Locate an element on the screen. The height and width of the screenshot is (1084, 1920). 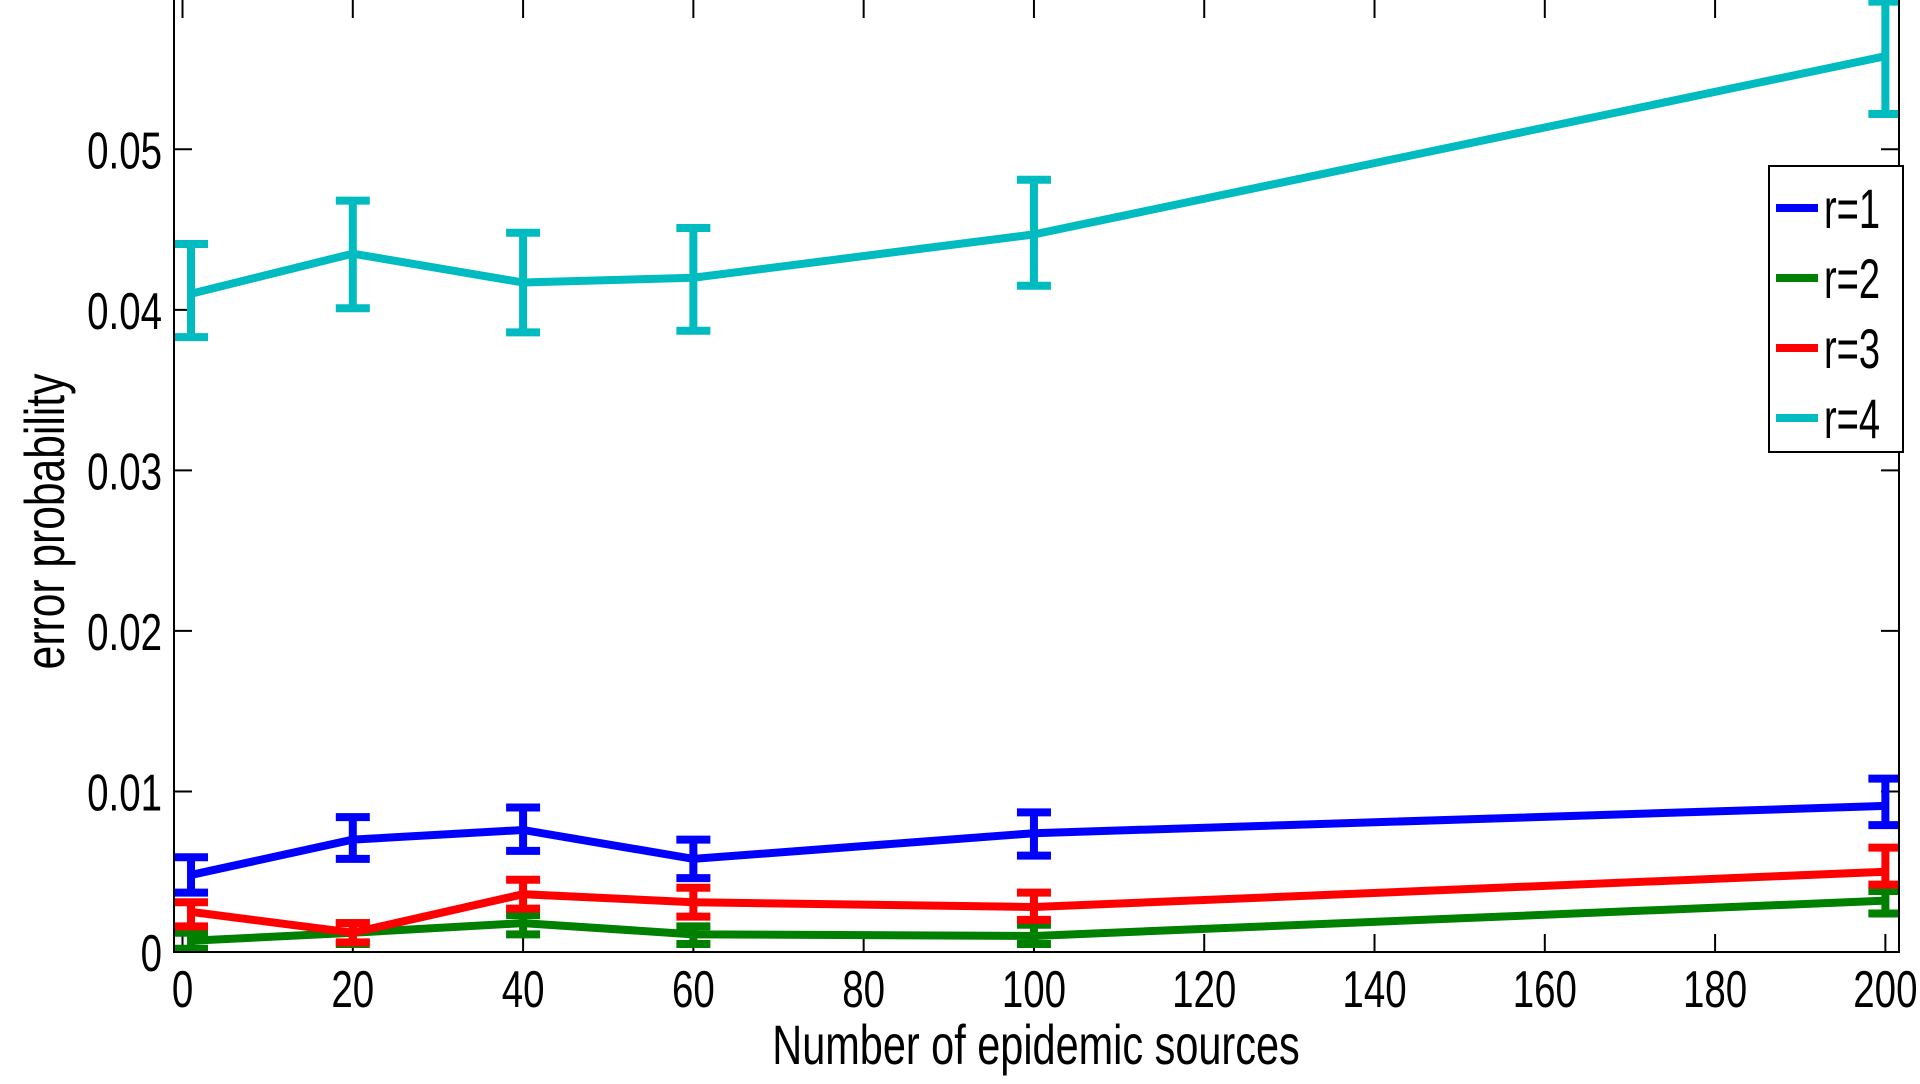
x-tick-label: 140 is located at coordinates (1374, 989).